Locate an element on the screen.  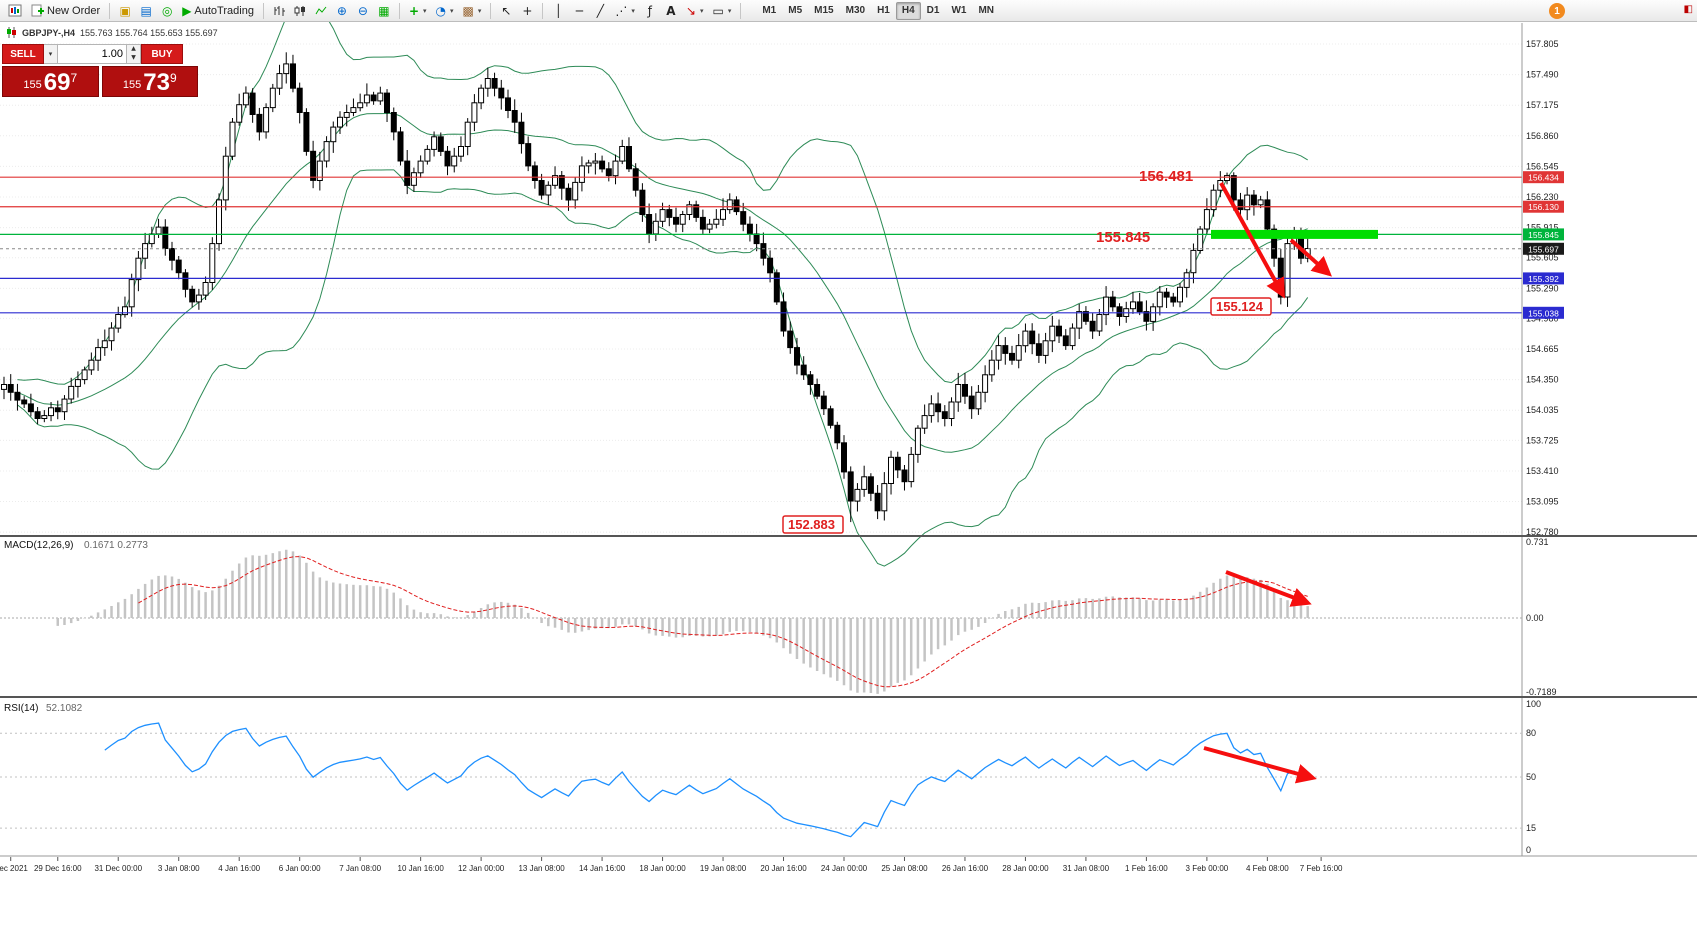
horizontal-line-icon: ─ is located at coordinates (579, 10).